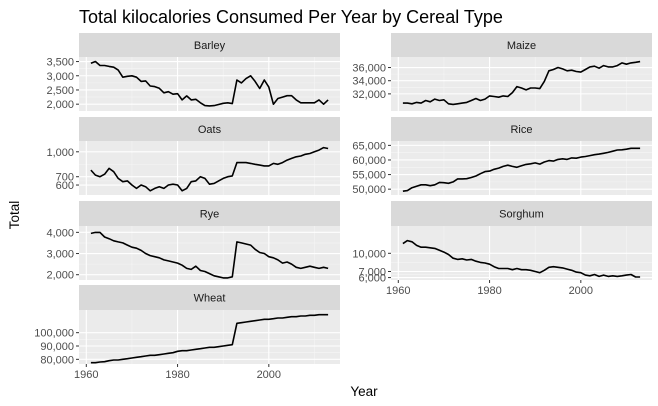  What do you see at coordinates (369, 176) in the screenshot?
I see `y-tick-label: 55,000` at bounding box center [369, 176].